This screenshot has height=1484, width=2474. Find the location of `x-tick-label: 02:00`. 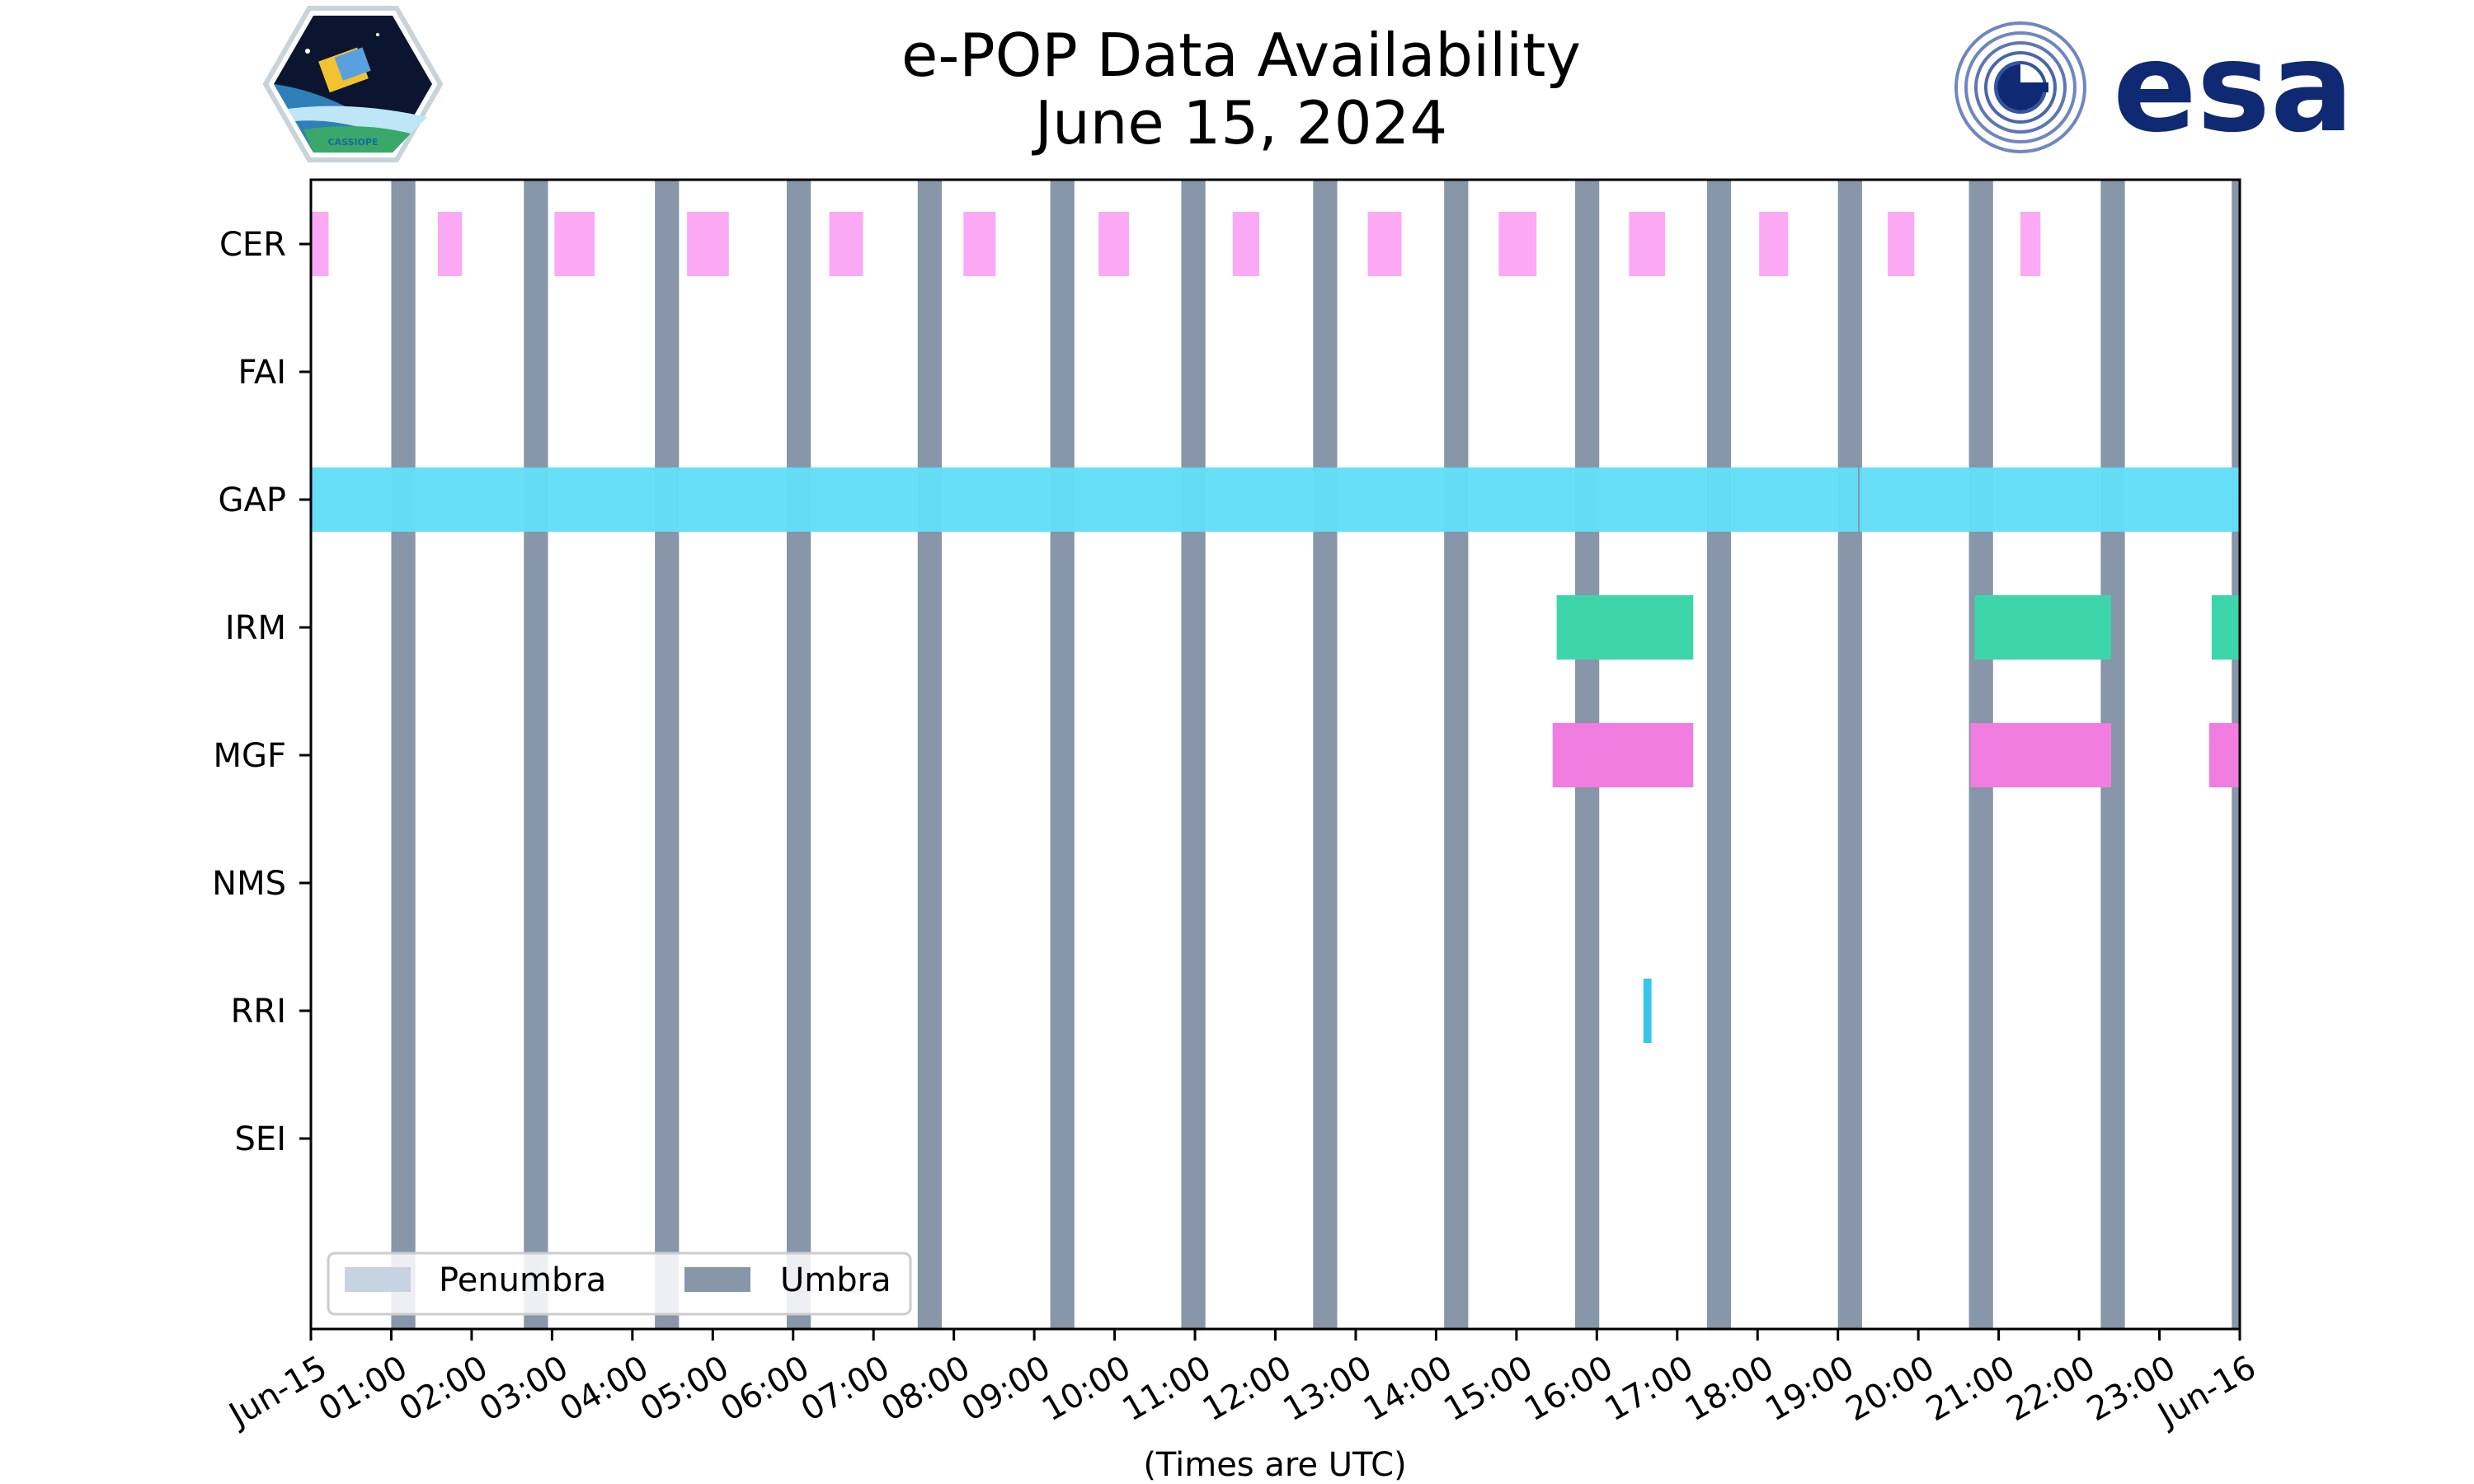

x-tick-label: 02:00 is located at coordinates (443, 1389).